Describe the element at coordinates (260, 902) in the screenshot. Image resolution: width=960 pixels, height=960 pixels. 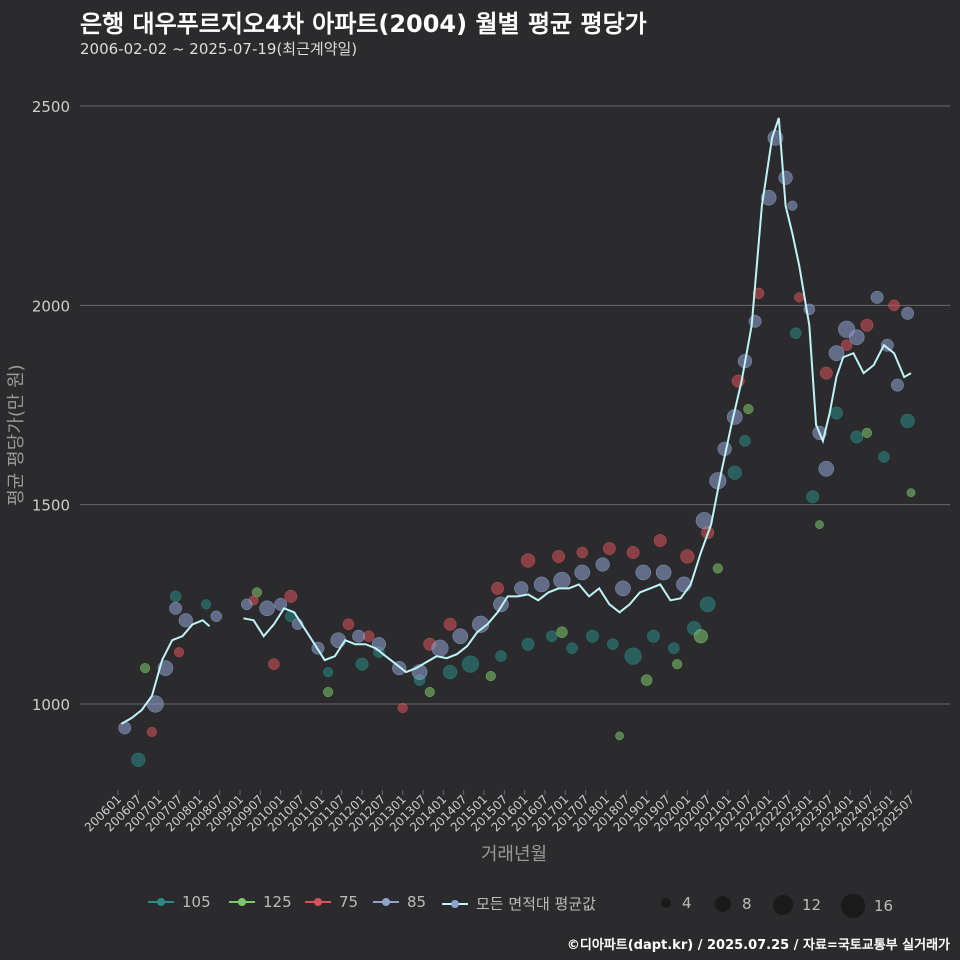
I see `legend-item-125: 125` at that location.